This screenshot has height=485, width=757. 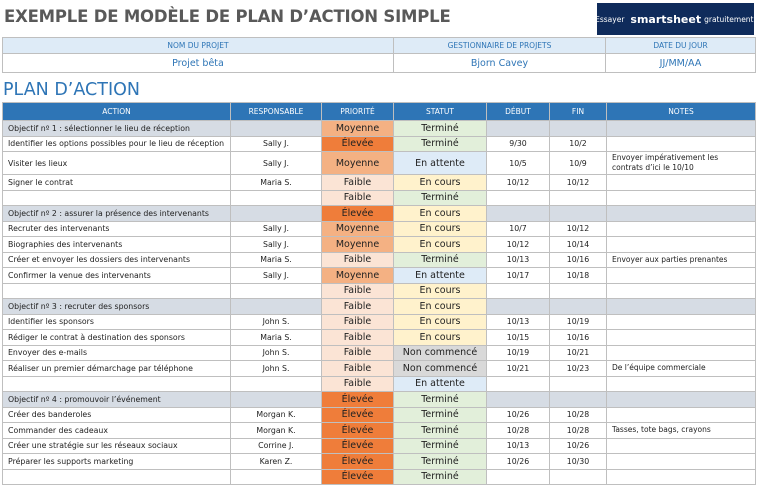 What do you see at coordinates (116, 228) in the screenshot?
I see `action-cell: Recruter des intervenants` at bounding box center [116, 228].